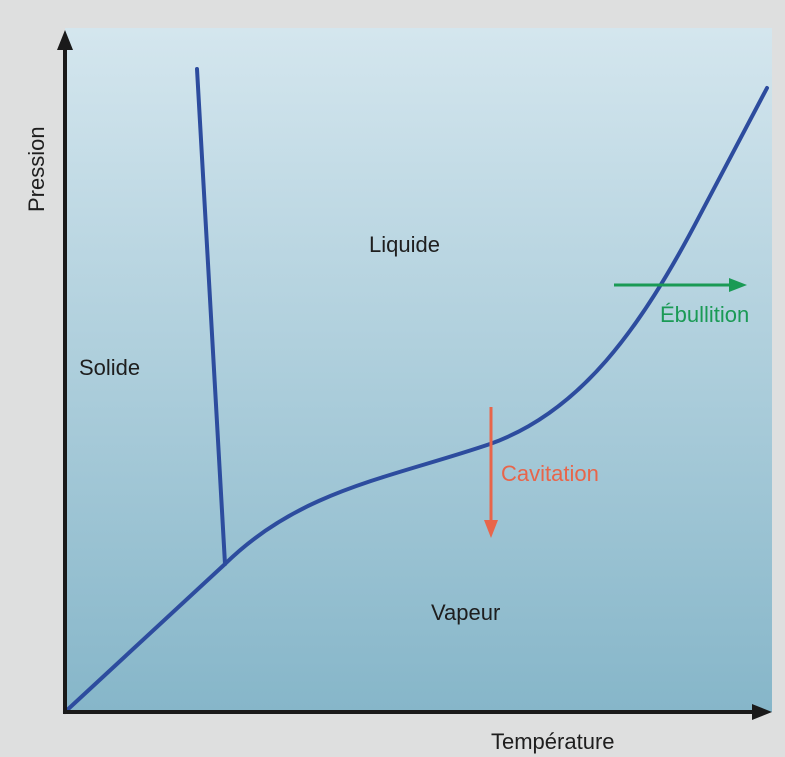 The width and height of the screenshot is (785, 757). I want to click on y-axis-arrowhead, so click(65, 40).